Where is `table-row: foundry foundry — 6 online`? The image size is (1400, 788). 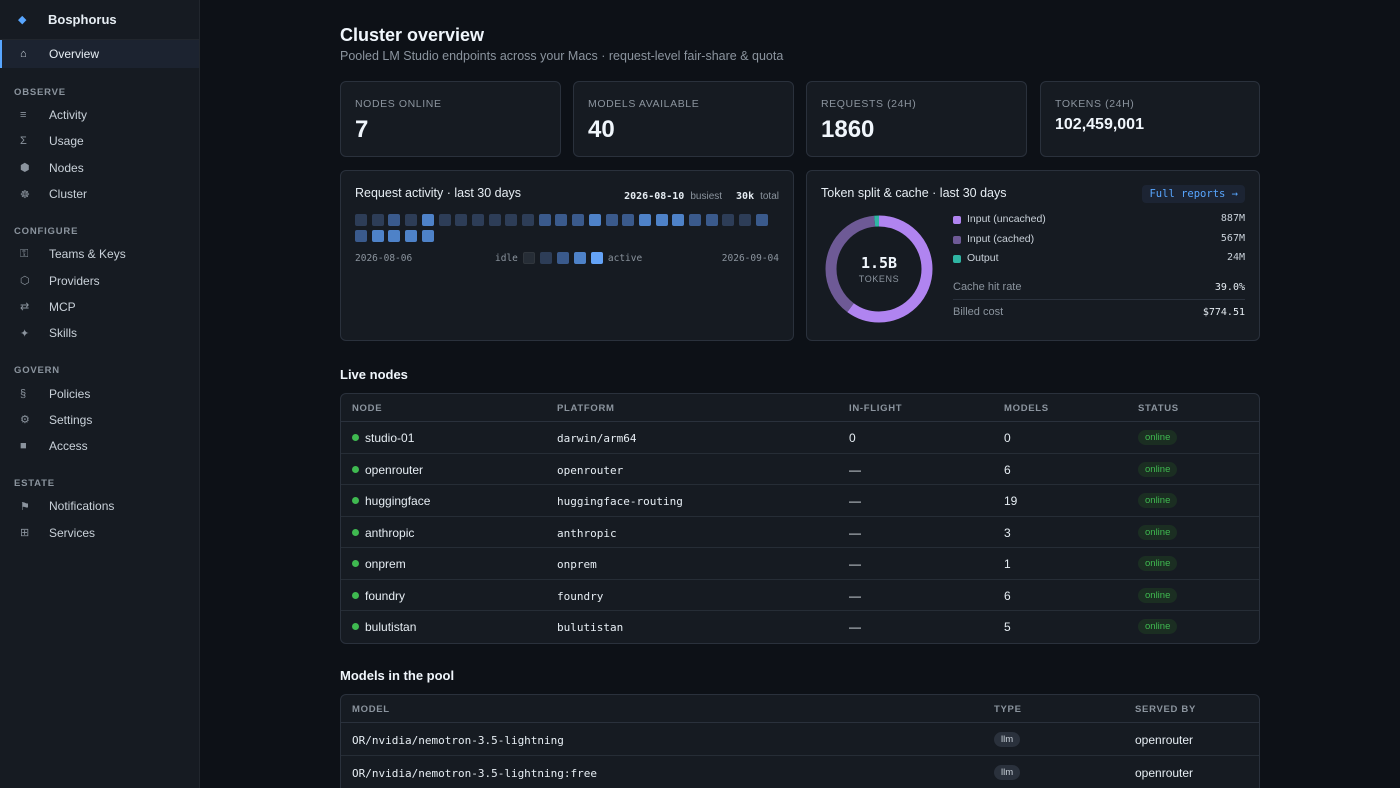
table-row: foundry foundry — 6 online is located at coordinates (800, 595).